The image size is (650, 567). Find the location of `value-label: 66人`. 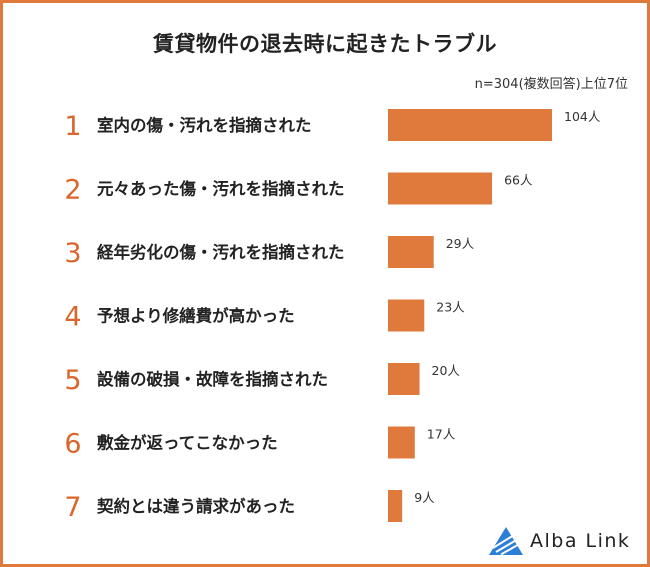

value-label: 66人 is located at coordinates (518, 180).